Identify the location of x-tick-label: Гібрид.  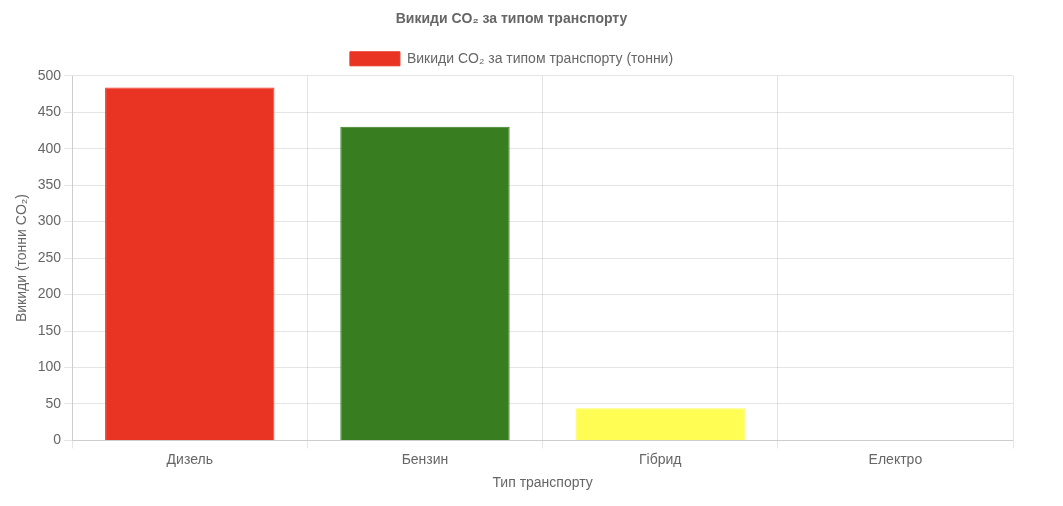
(660, 458).